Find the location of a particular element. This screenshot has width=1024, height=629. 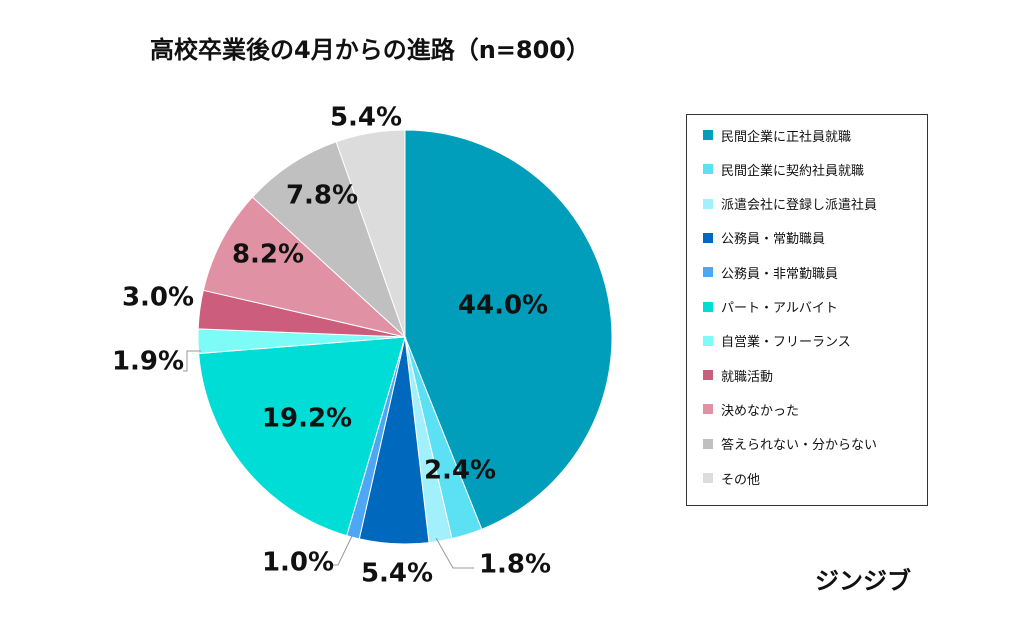

legend-item: 公務員・非常勤職員 is located at coordinates (770, 272).